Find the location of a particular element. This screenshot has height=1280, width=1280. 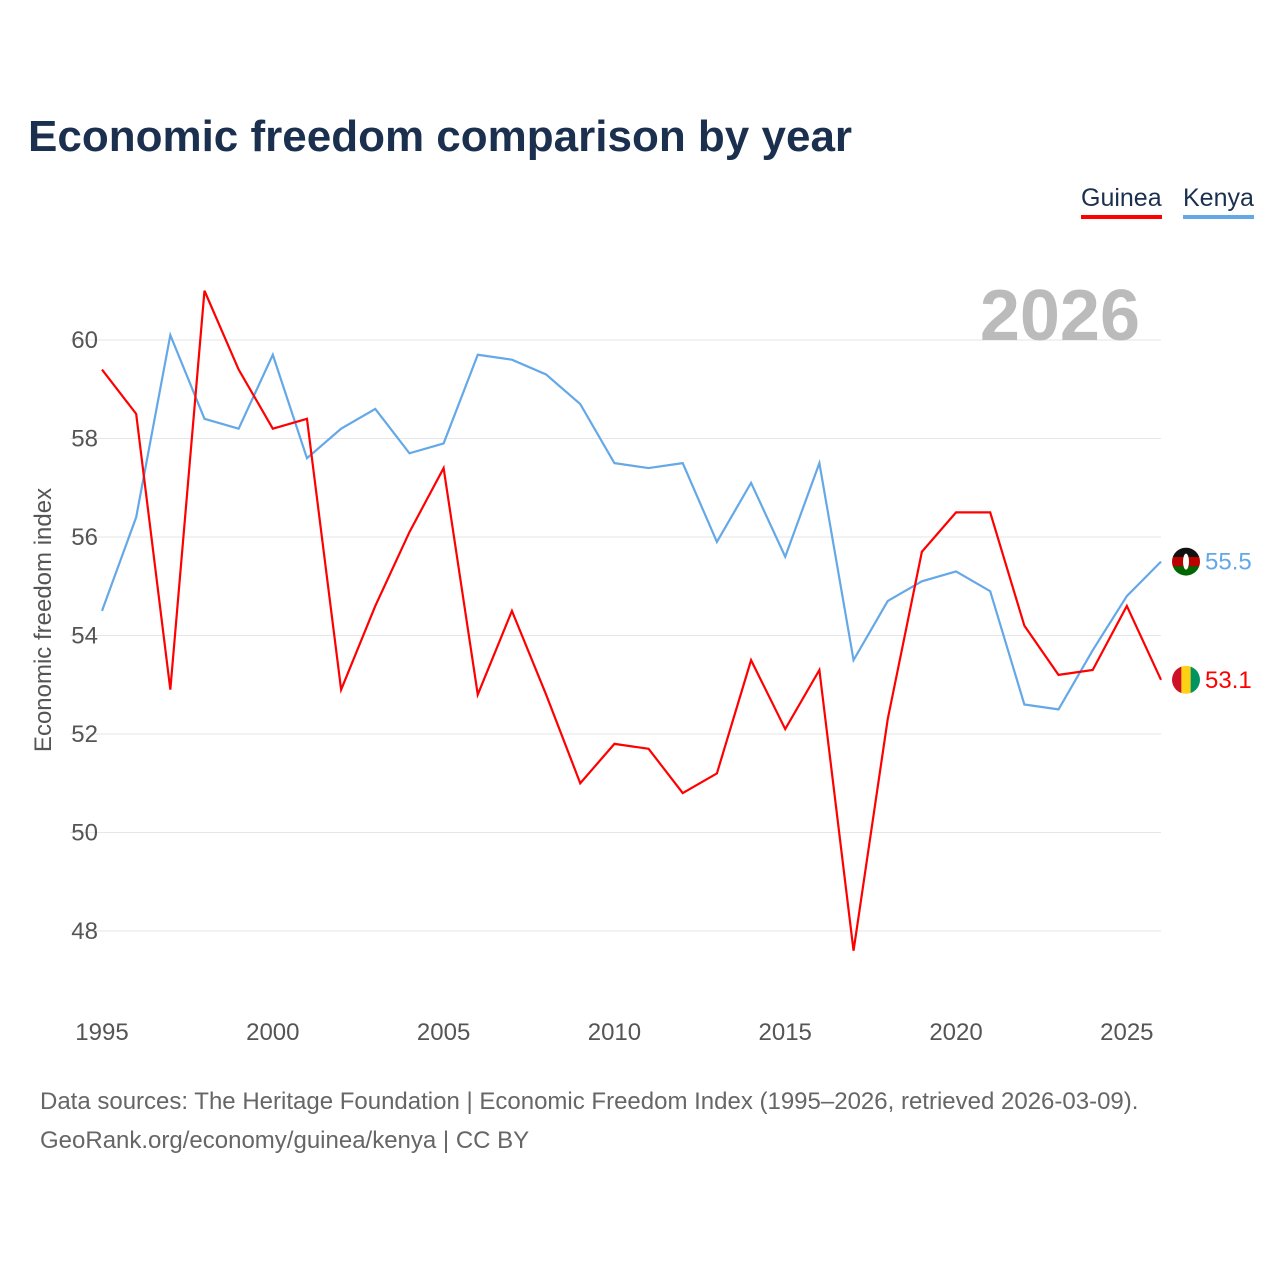

x-tick-label: 2020 is located at coordinates (955, 1032).